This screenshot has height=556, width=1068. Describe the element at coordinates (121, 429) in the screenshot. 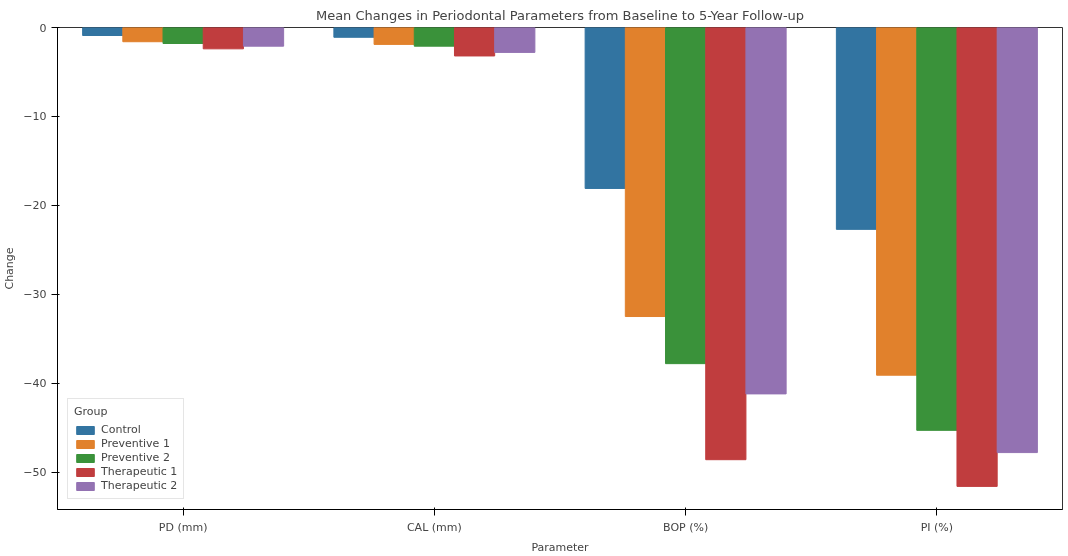

I see `legend-label: Control` at that location.